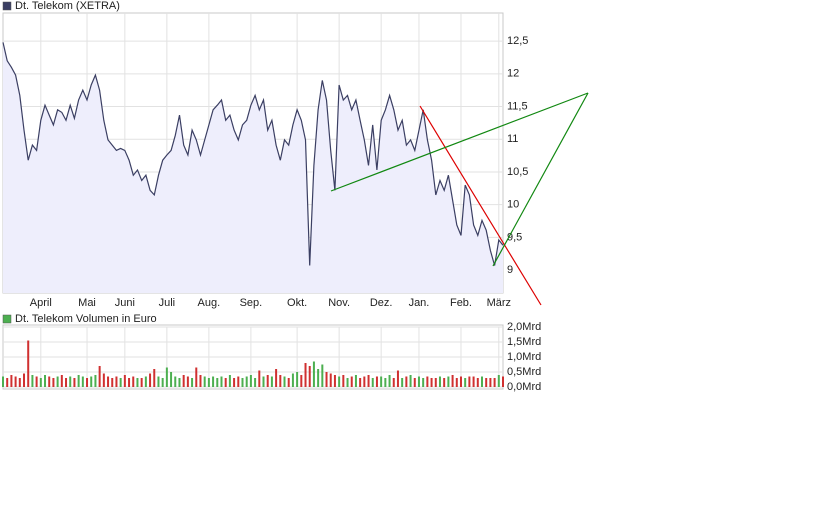 The width and height of the screenshot is (840, 525). What do you see at coordinates (381, 303) in the screenshot?
I see `x-tick-label: Dez.` at bounding box center [381, 303].